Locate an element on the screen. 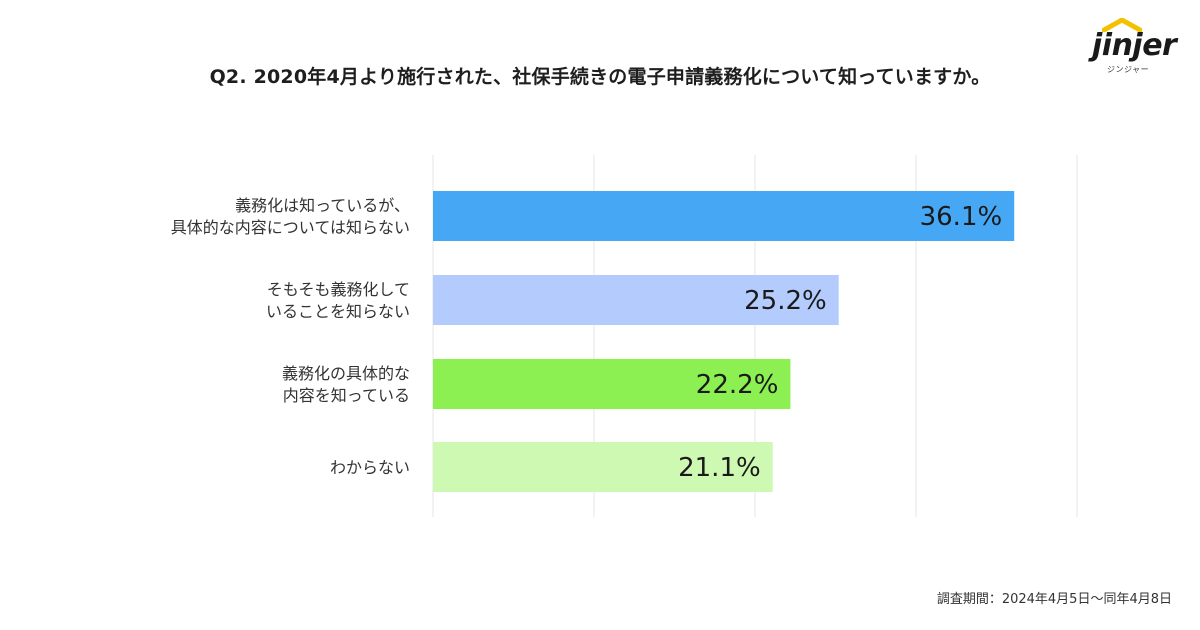 This screenshot has height=630, width=1200. jinjer-logo: jinjer ジンジャー is located at coordinates (1135, 44).